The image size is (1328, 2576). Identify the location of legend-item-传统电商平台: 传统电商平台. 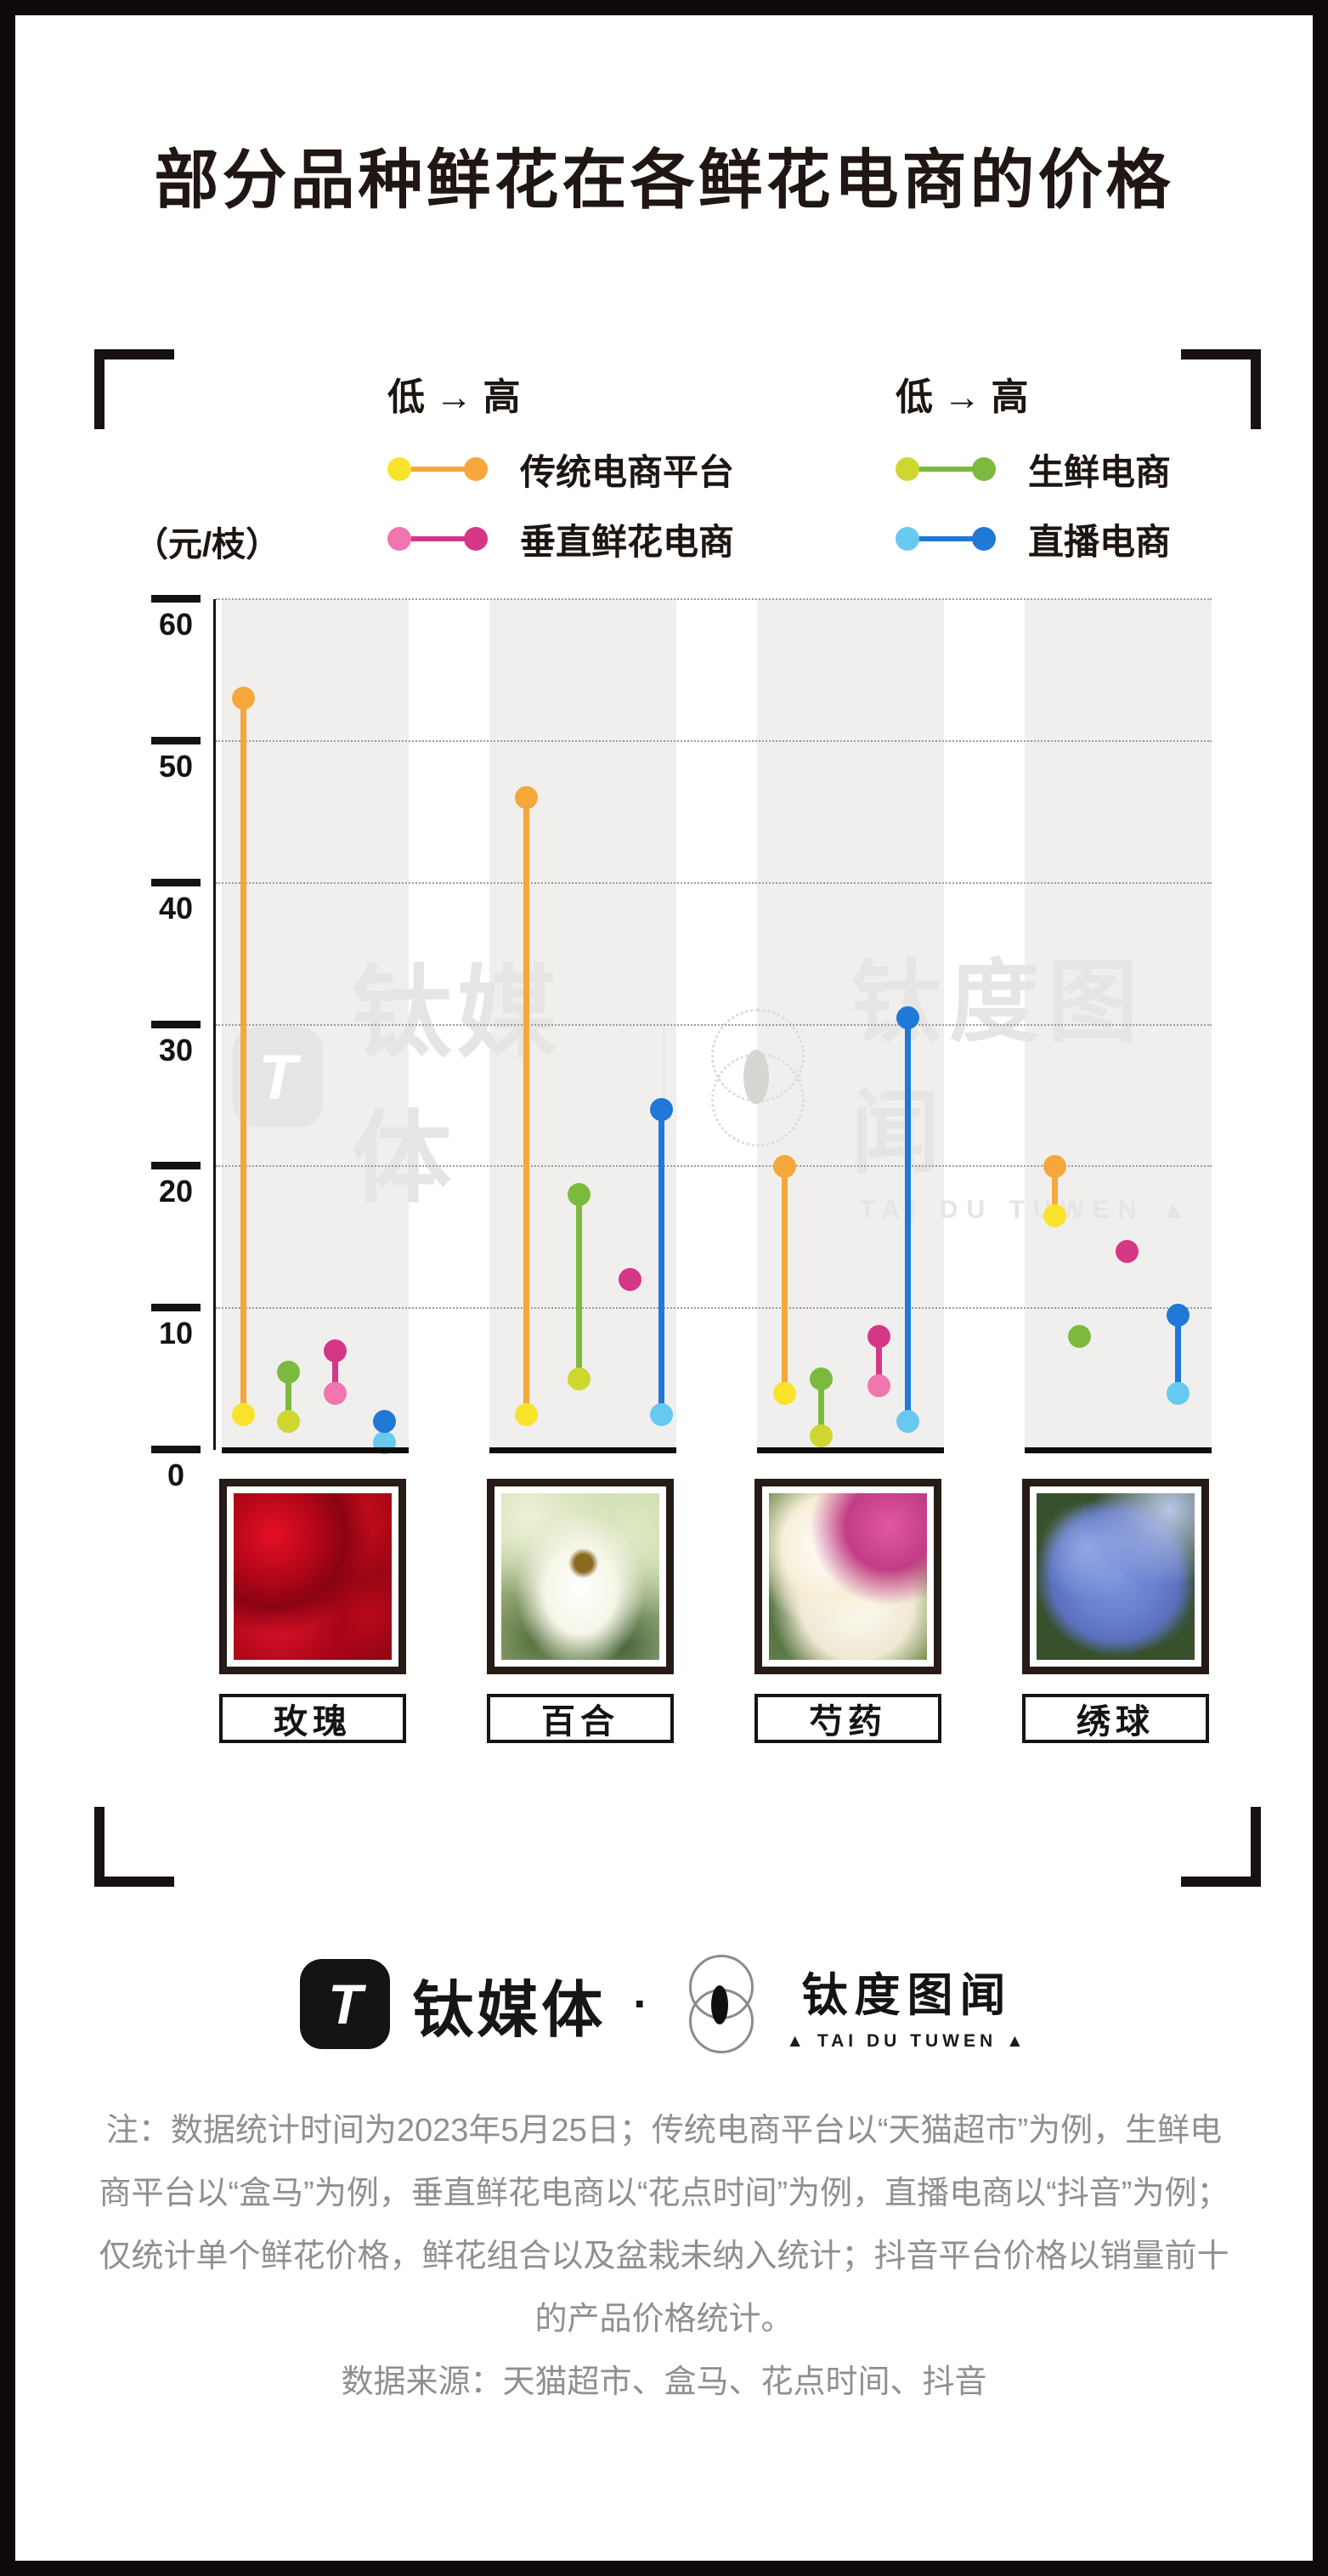
(561, 469).